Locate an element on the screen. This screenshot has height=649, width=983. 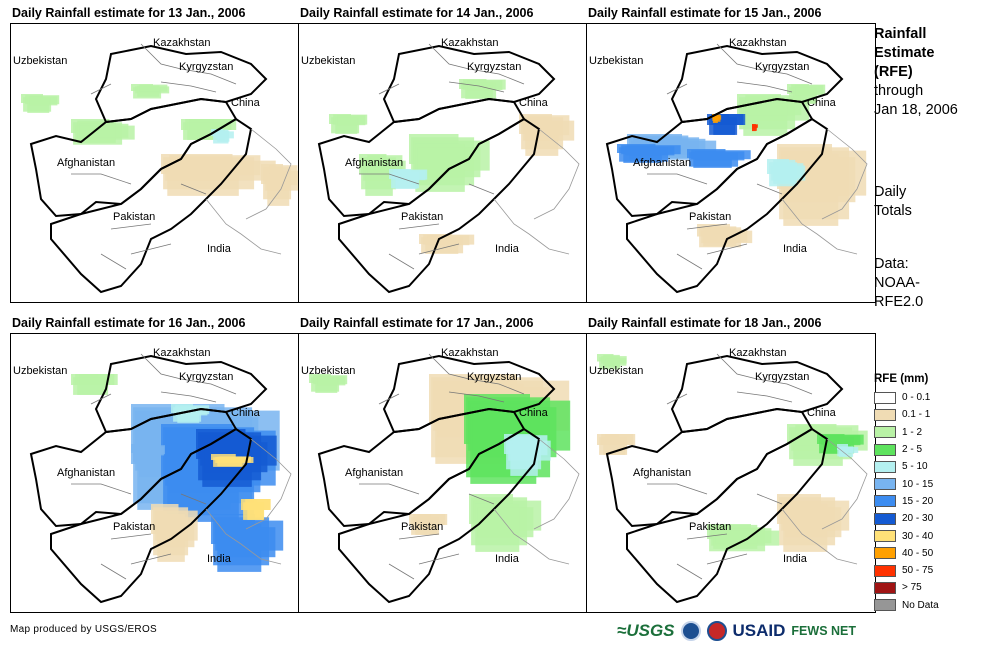
legend-label: 1 - 2 is located at coordinates (912, 432).